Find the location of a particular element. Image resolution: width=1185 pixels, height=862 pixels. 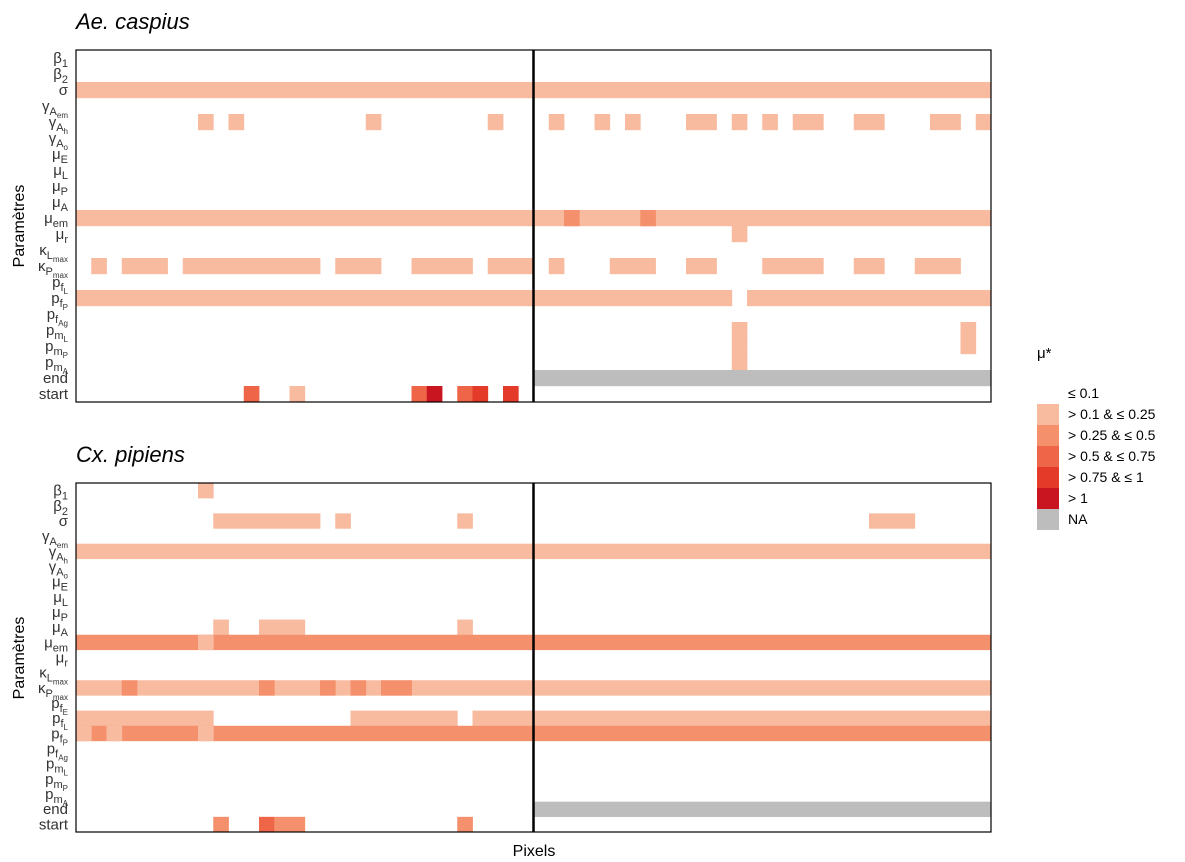

row-label: μA is located at coordinates (60, 629).